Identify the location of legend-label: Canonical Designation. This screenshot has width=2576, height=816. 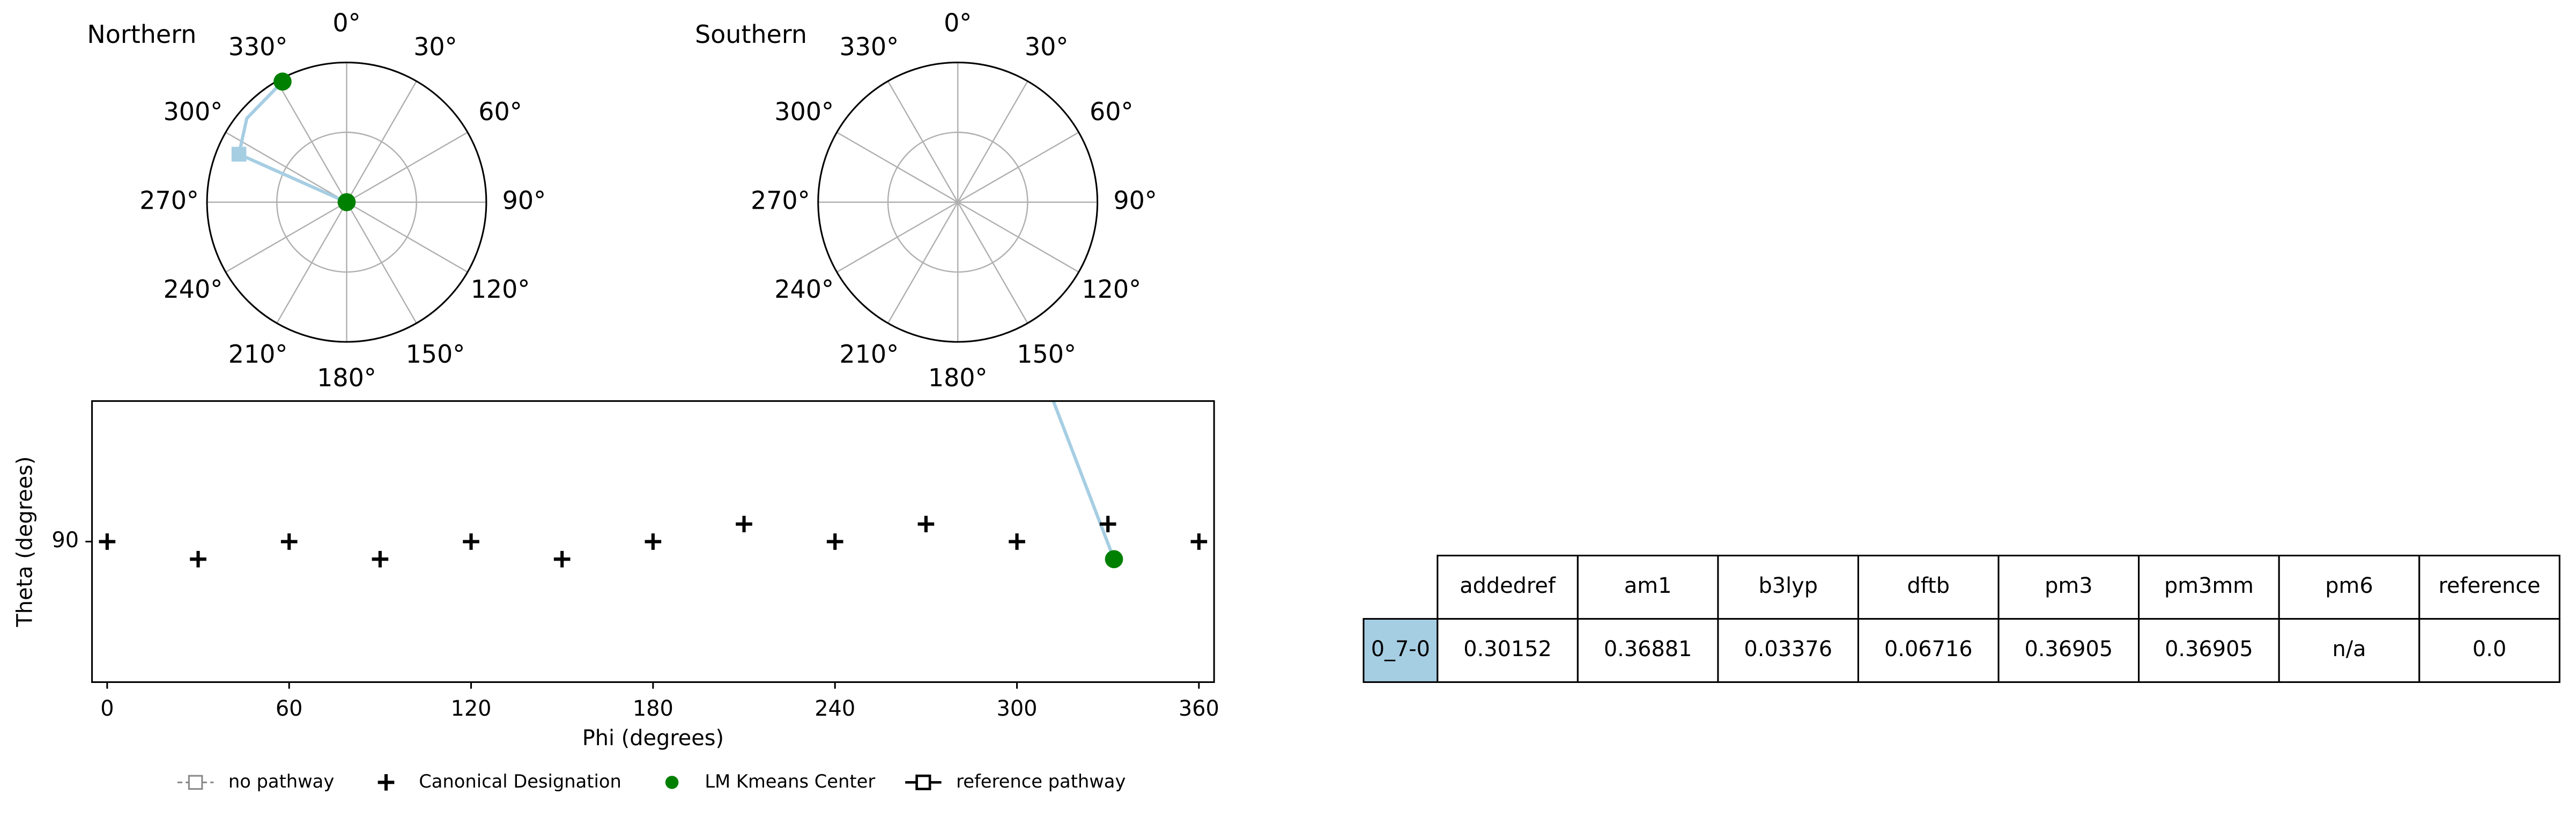
(520, 781).